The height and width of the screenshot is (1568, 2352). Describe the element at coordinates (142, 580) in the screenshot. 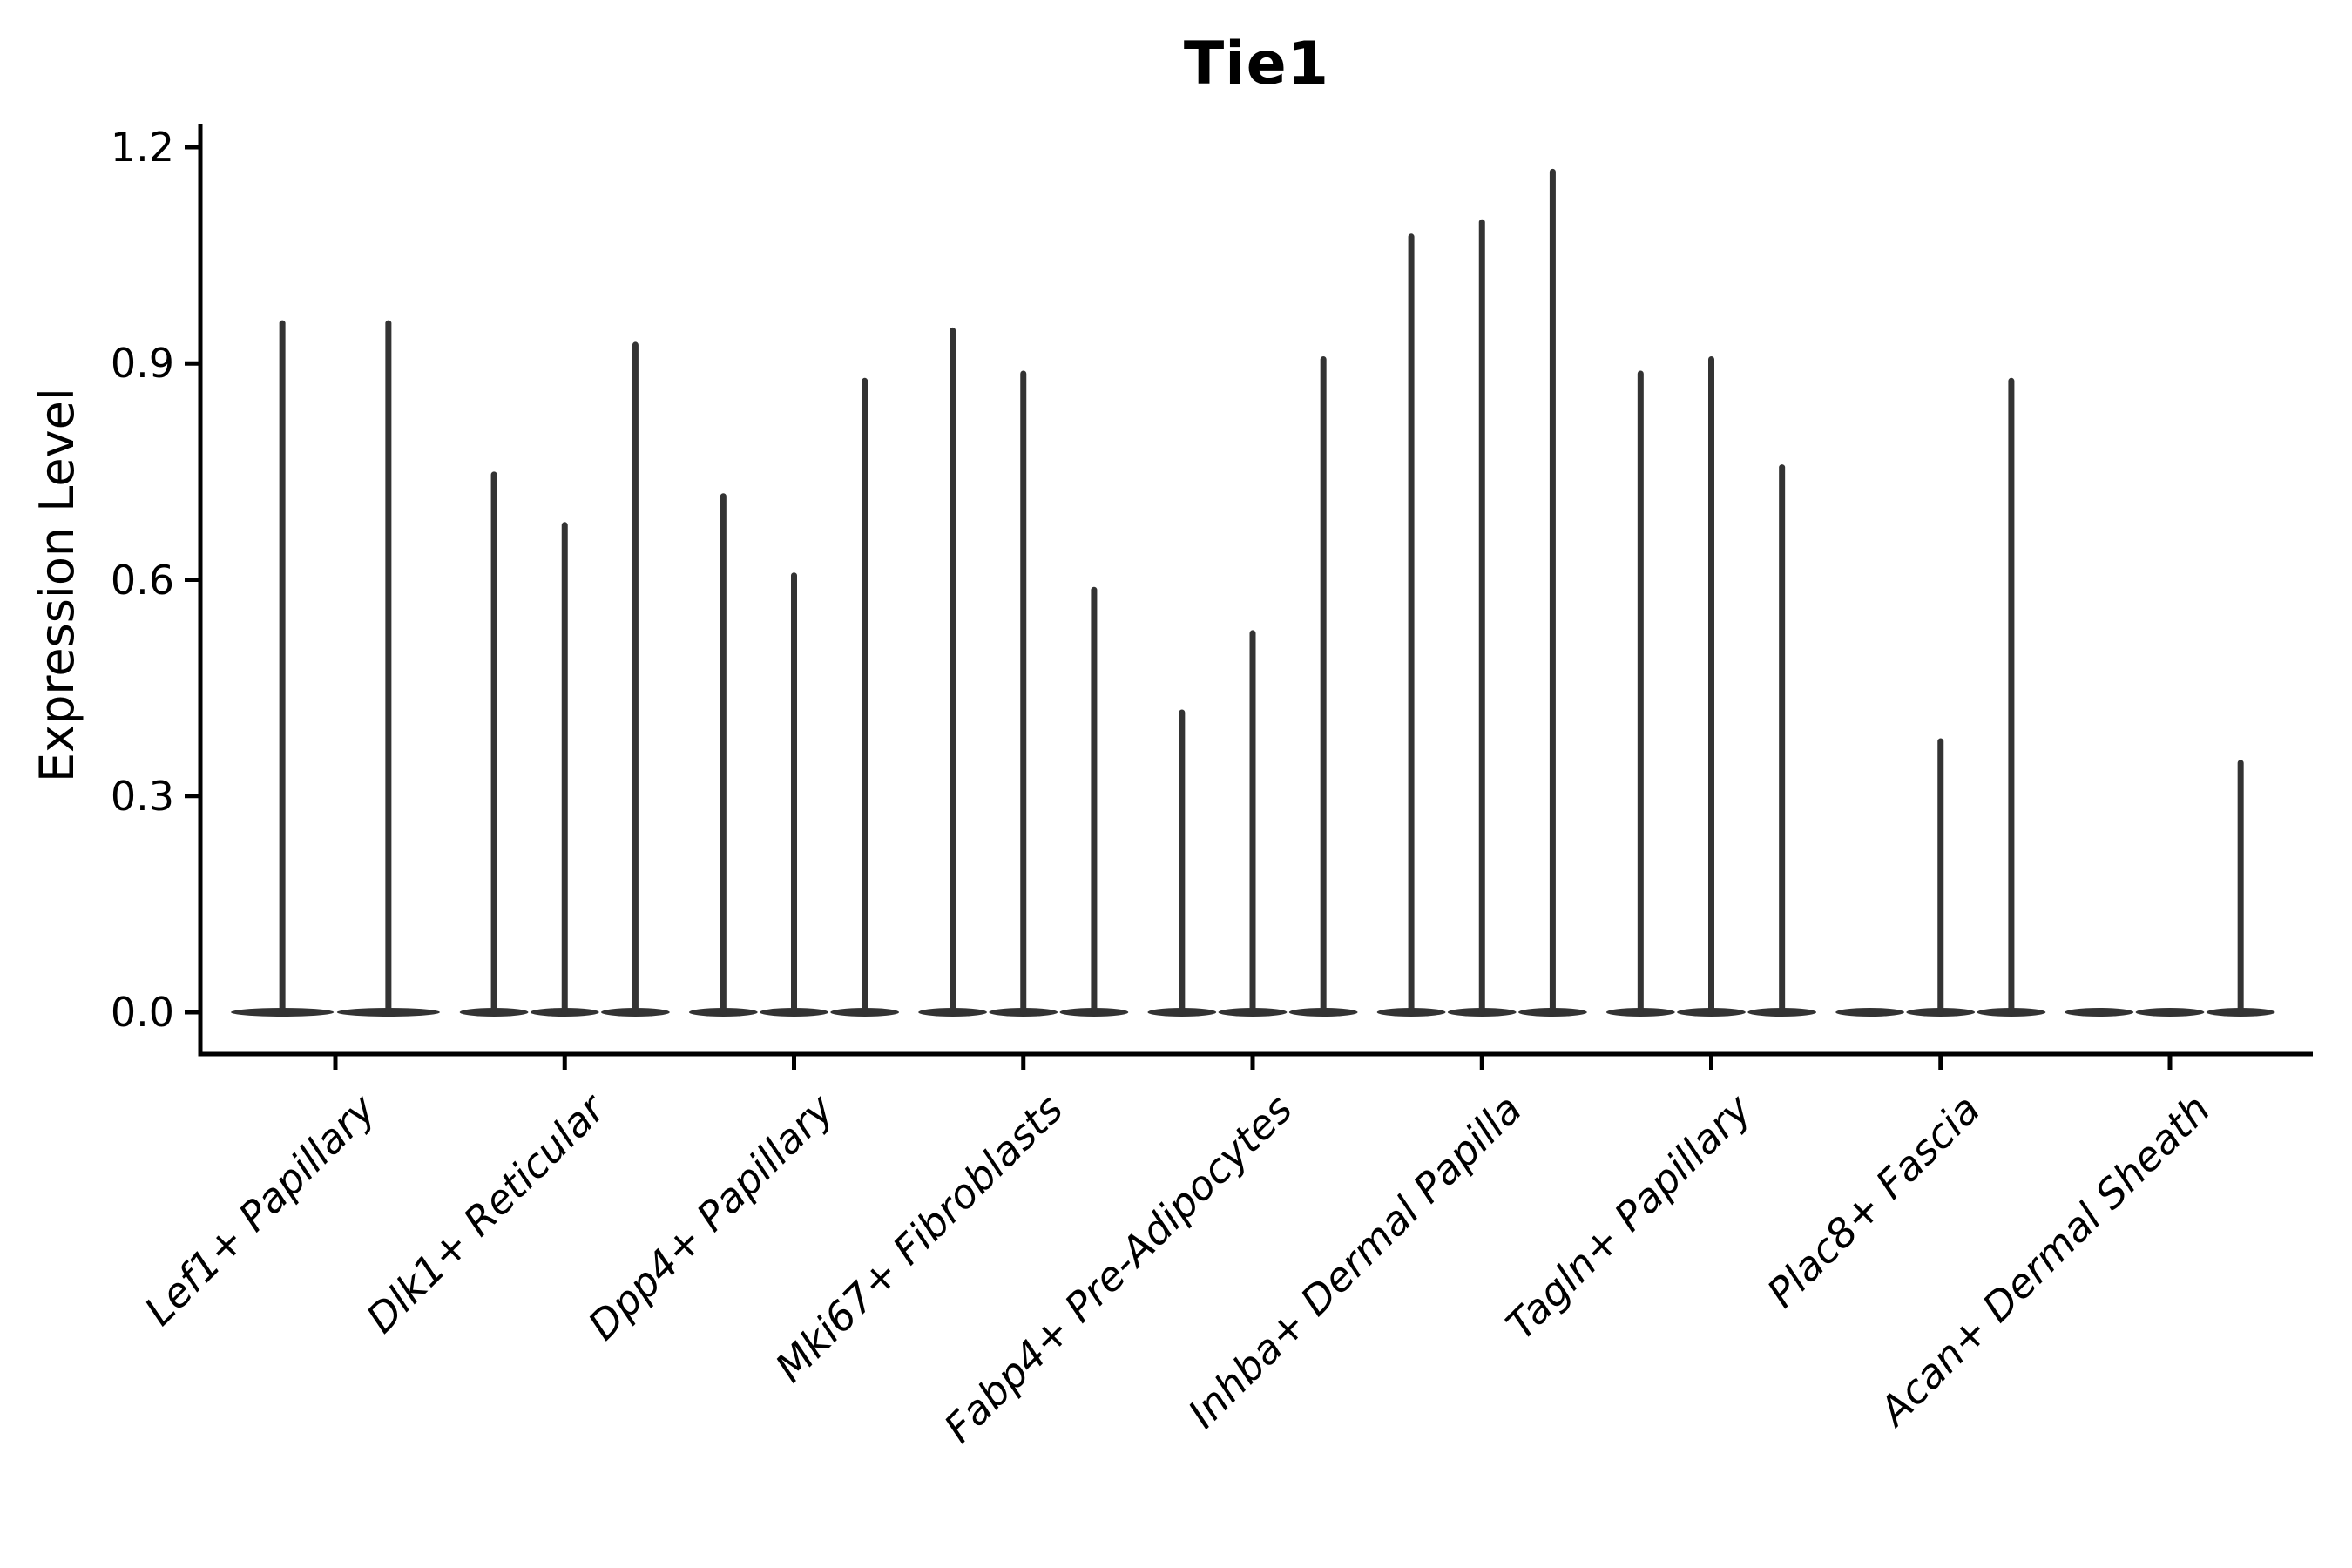

I see `y-tick-label: 0.6` at that location.